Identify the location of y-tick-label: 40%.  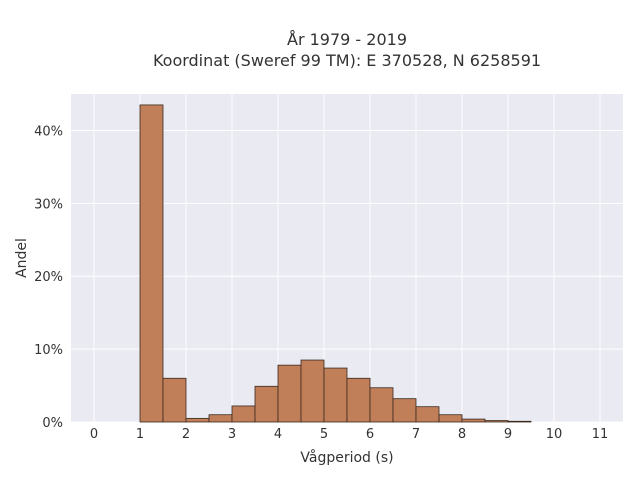
(48, 131).